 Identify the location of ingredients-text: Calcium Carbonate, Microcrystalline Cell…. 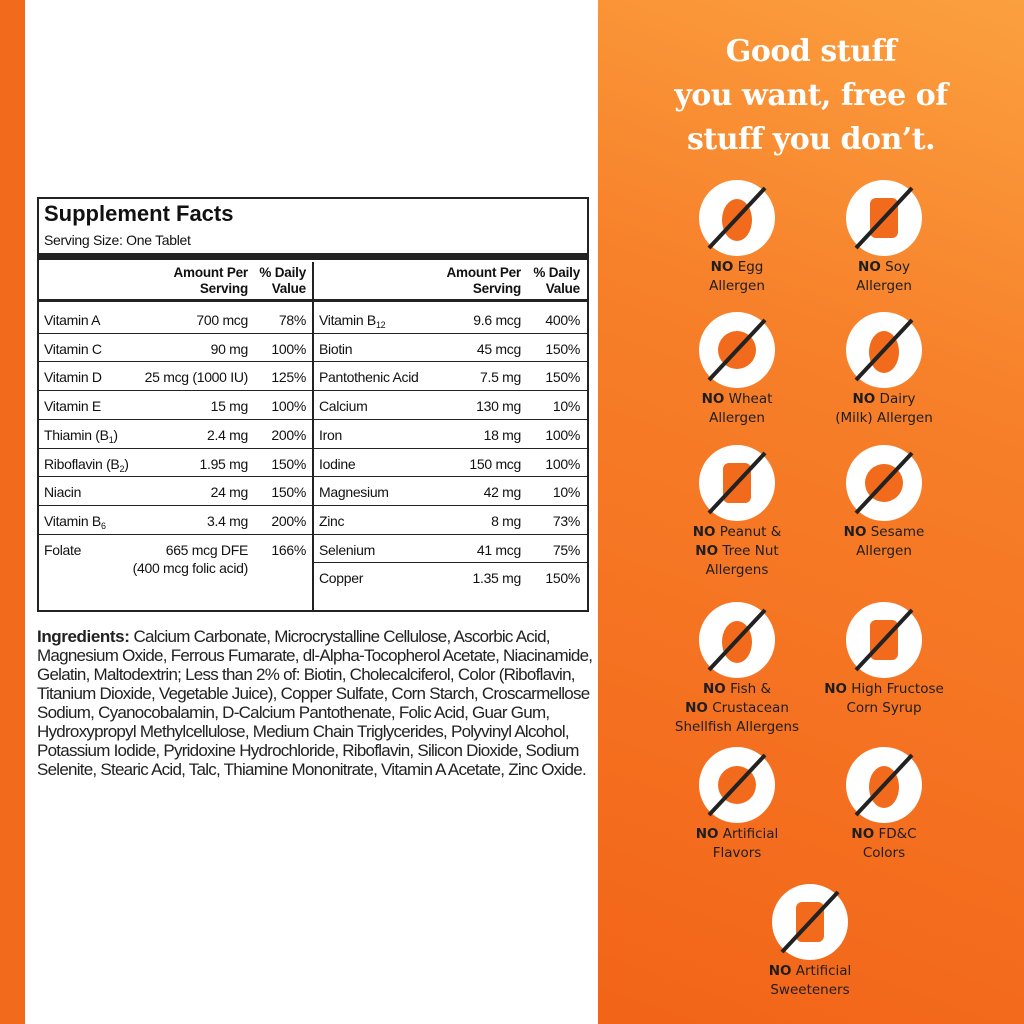
(315, 703).